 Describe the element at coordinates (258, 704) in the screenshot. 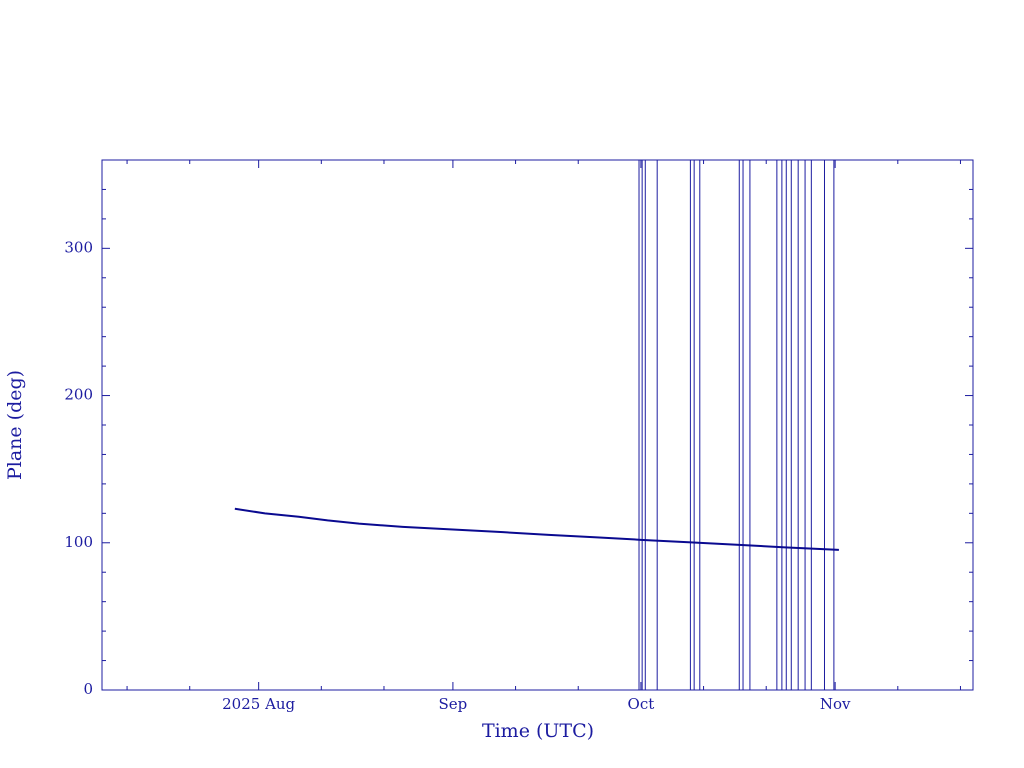

I see `x-tick-label: 2025 Aug` at that location.